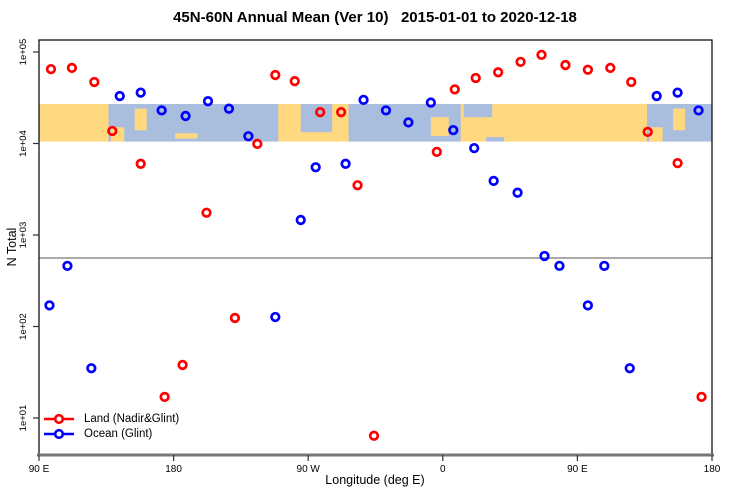 This screenshot has width=750, height=500. I want to click on legend: Land (Nadir&Glint) Ocean (Glint), so click(110, 427).